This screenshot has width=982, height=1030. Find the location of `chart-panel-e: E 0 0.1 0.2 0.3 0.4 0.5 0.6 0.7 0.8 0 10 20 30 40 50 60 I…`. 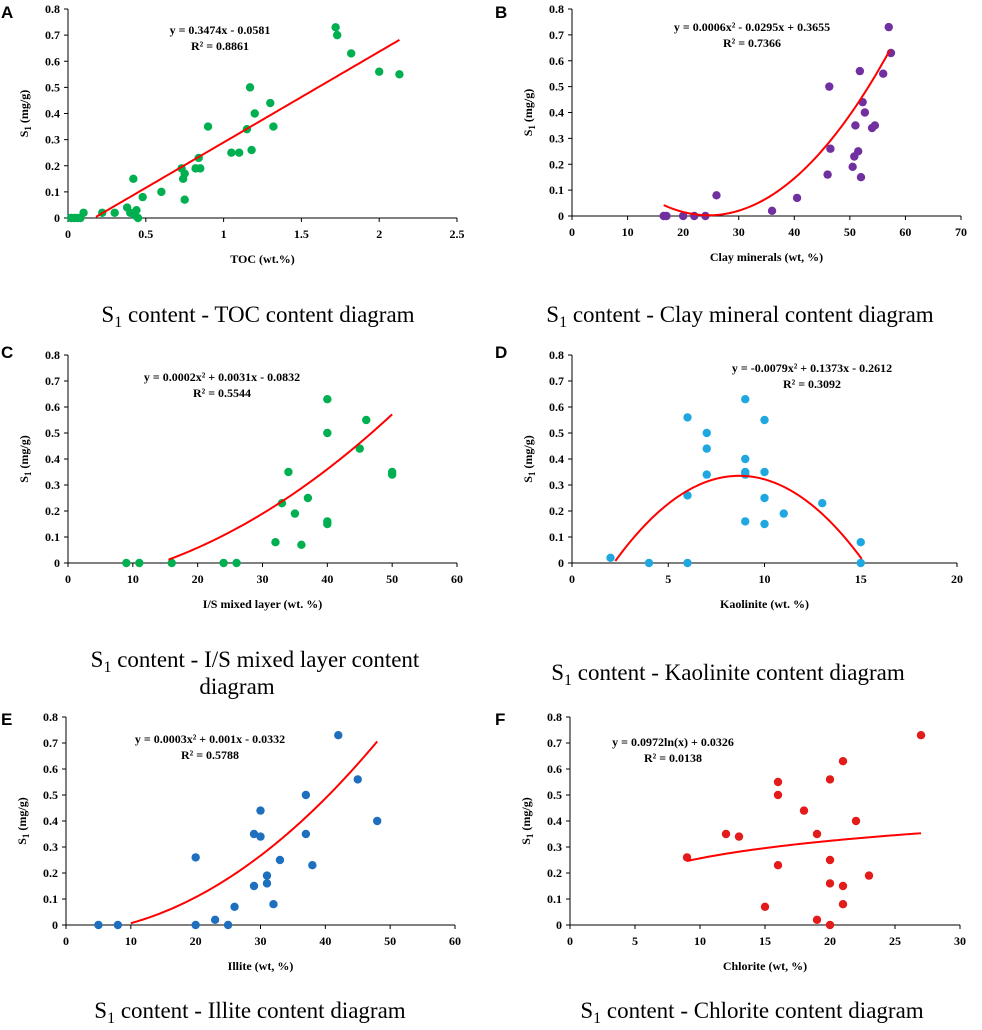

chart-panel-e: E 0 0.1 0.2 0.3 0.4 0.5 0.6 0.7 0.8 0 10 20 30 40 50 60 I… is located at coordinates (231, 868).